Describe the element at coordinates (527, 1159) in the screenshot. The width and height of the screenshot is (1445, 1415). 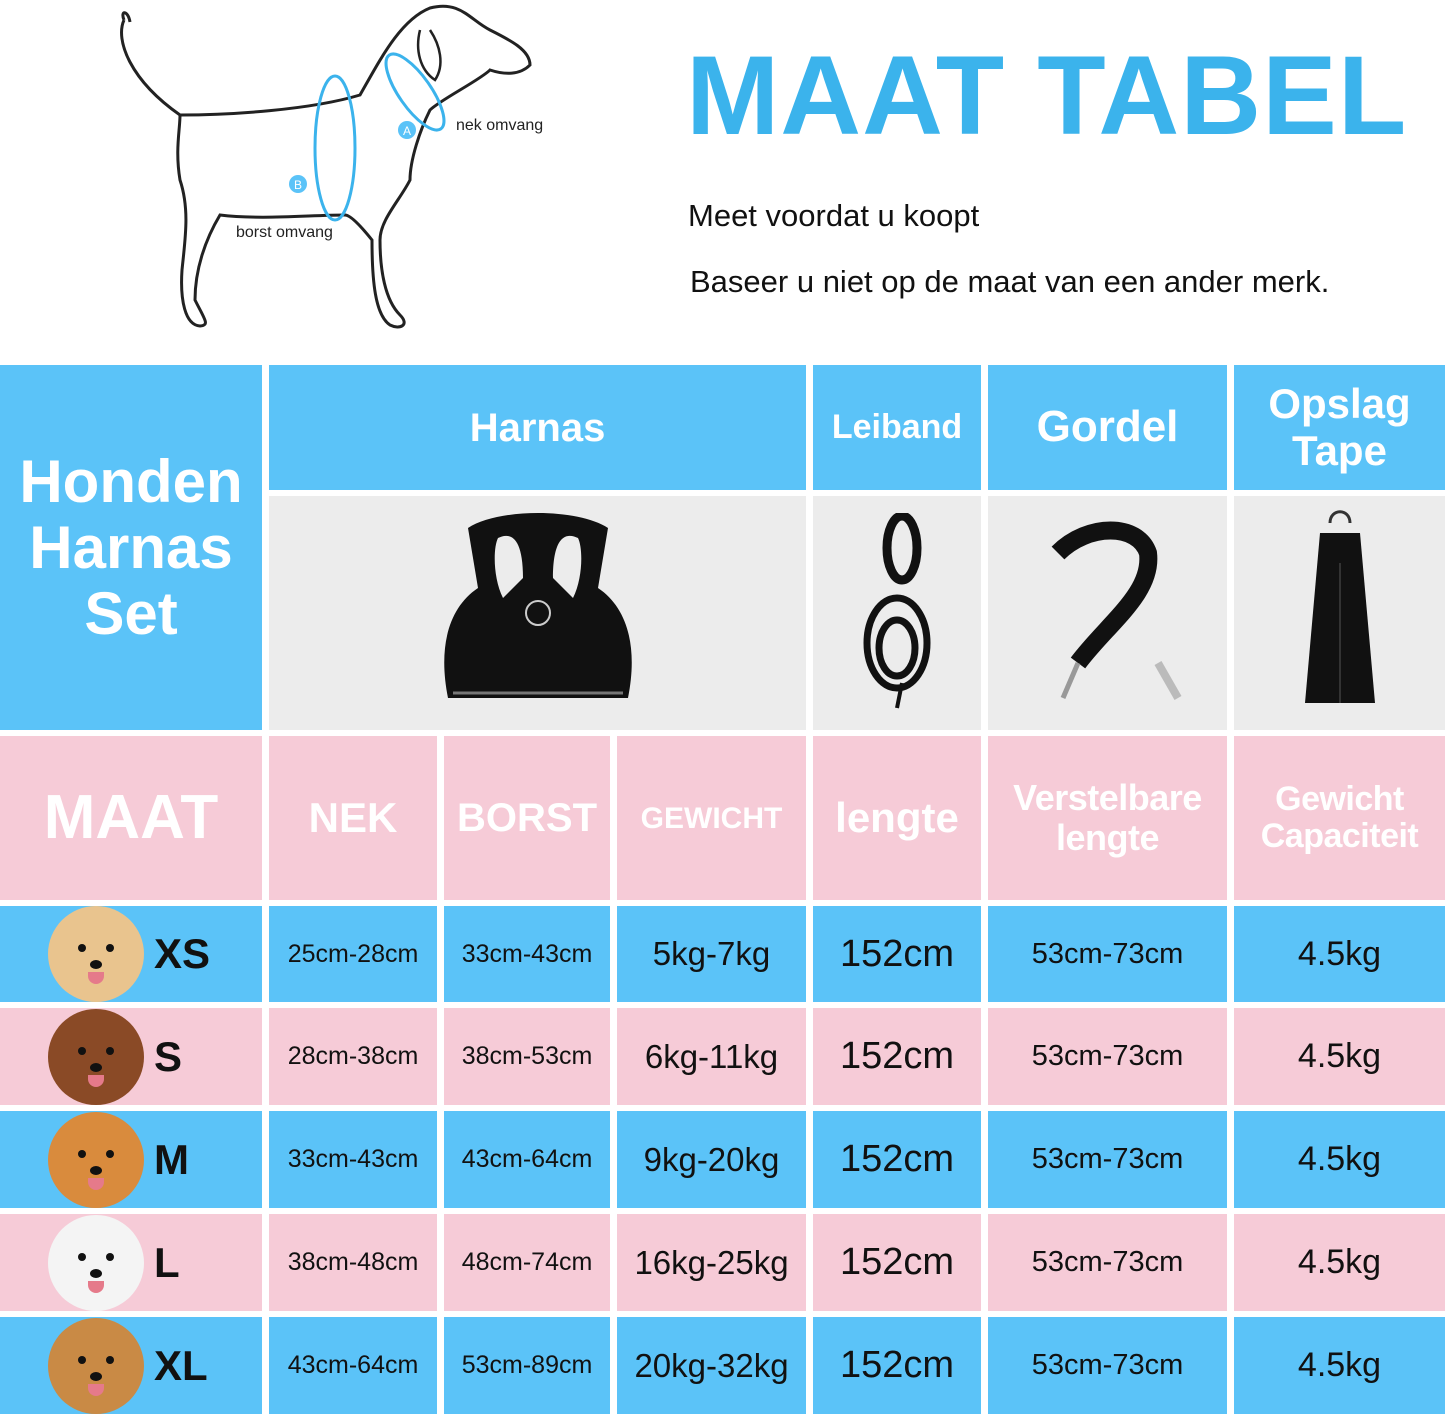
I see `cell-borst: 43cm-64cm` at that location.